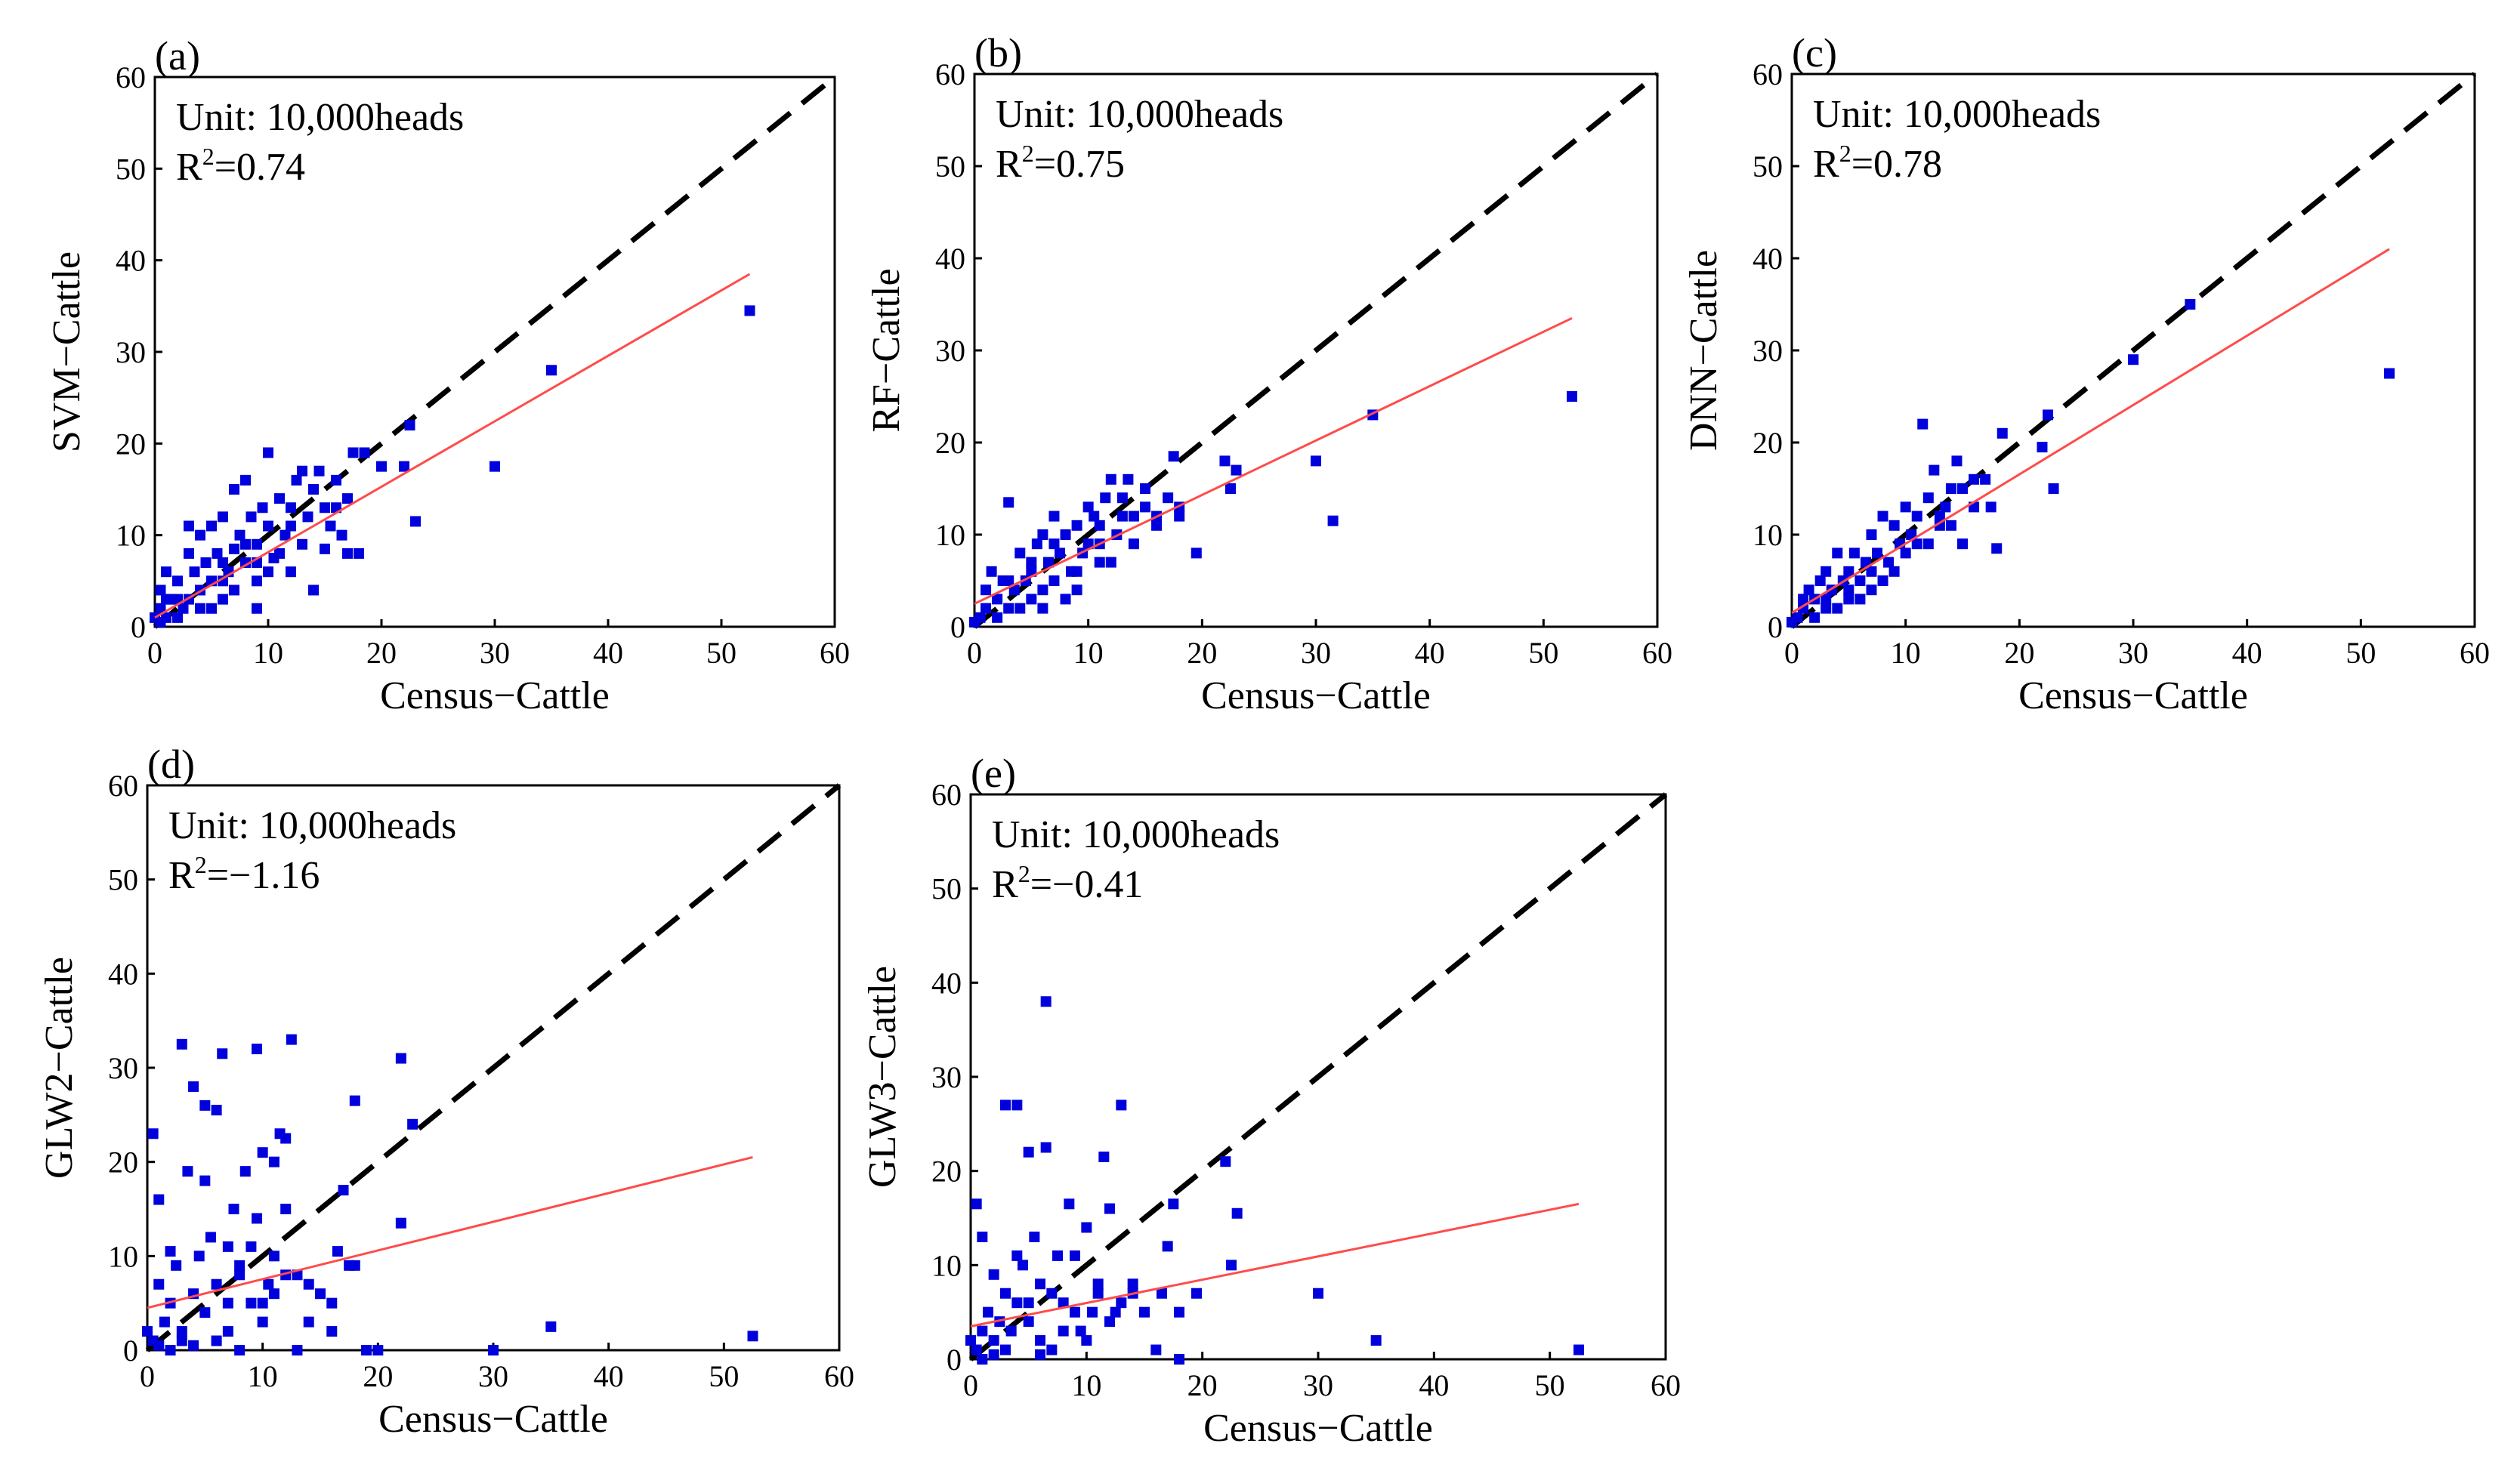  What do you see at coordinates (2475, 653) in the screenshot?
I see `x-tick-label: 60` at bounding box center [2475, 653].